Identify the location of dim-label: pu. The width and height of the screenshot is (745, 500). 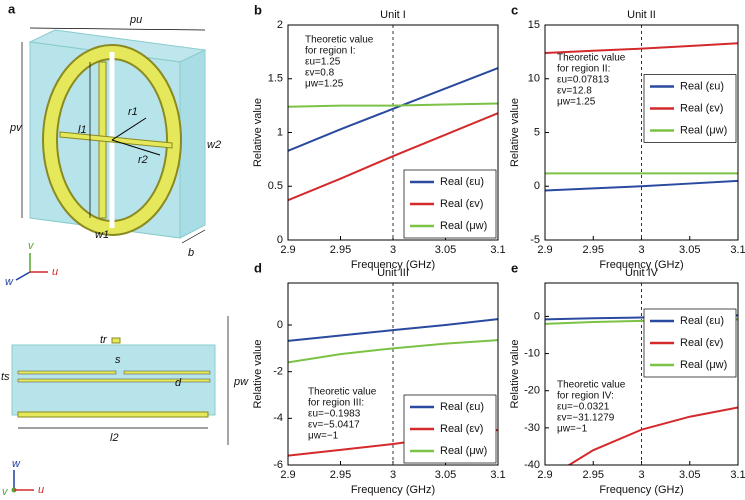
(135, 20).